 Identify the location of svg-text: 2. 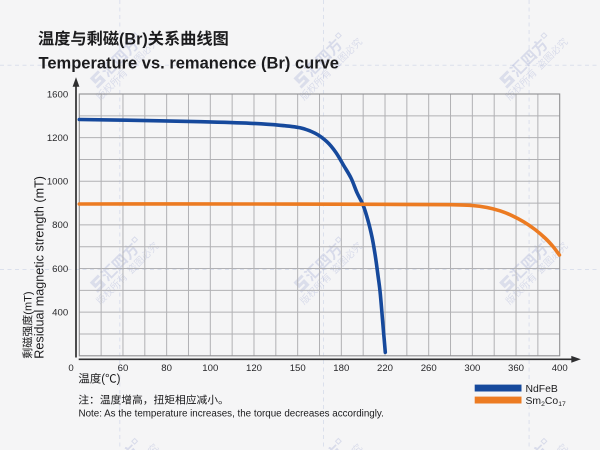
(543, 404).